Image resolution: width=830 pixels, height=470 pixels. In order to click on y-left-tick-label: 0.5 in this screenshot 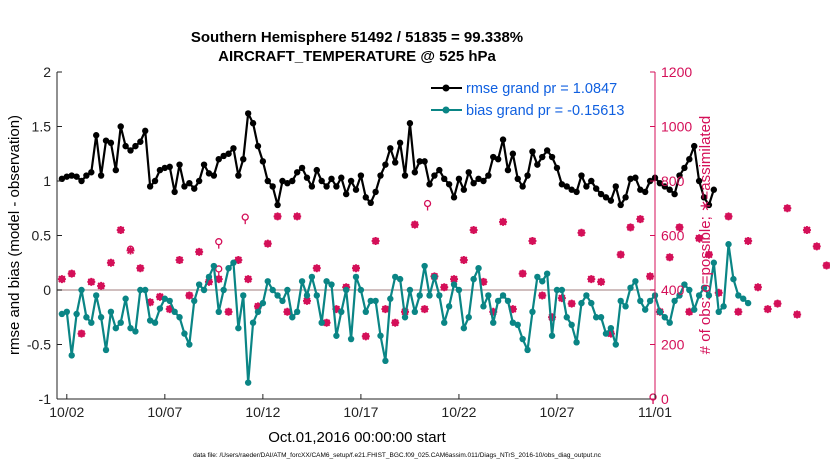, I will do `click(42, 236)`.